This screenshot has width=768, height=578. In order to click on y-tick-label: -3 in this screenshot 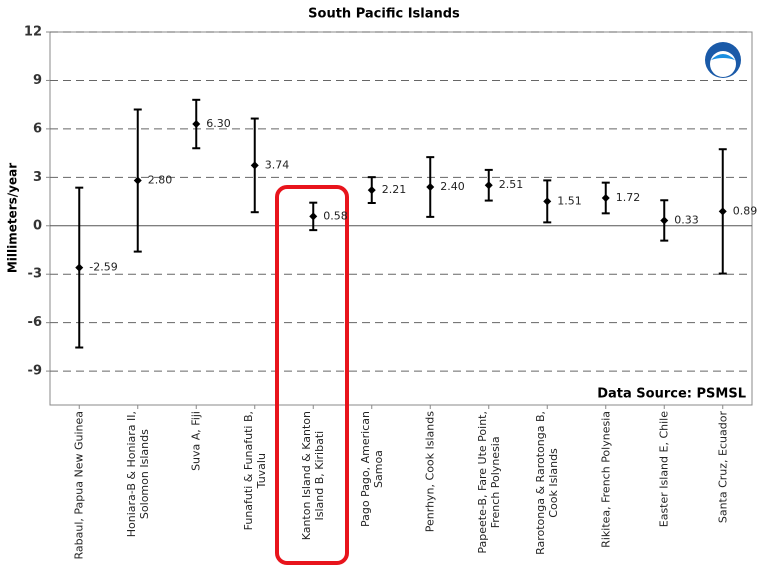, I will do `click(35, 274)`.